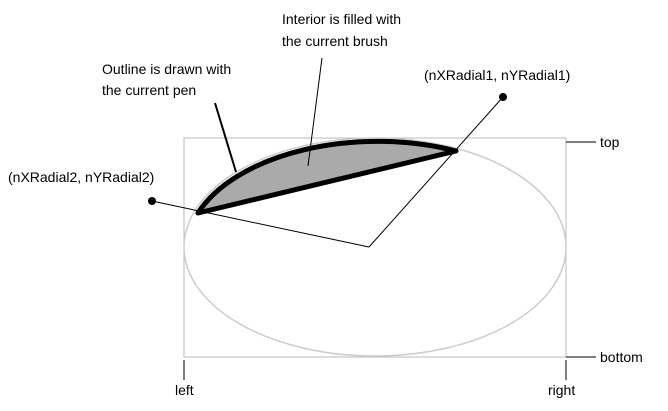  What do you see at coordinates (166, 69) in the screenshot?
I see `label: Outline is drawn with` at bounding box center [166, 69].